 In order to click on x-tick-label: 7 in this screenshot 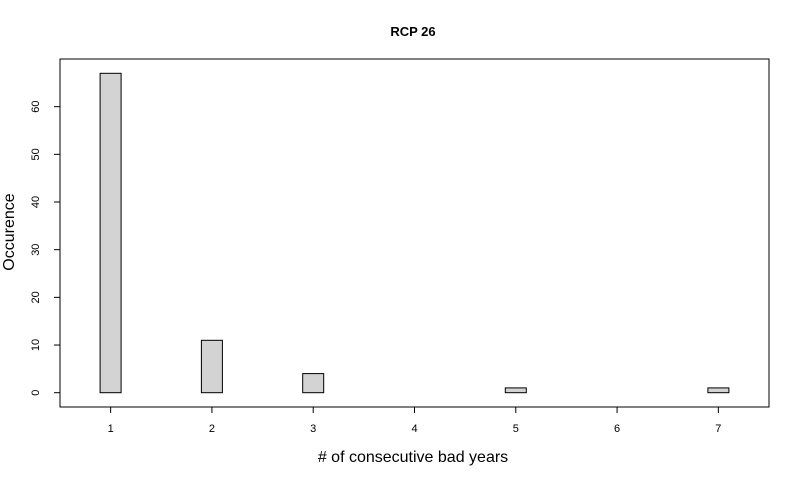, I will do `click(718, 429)`.